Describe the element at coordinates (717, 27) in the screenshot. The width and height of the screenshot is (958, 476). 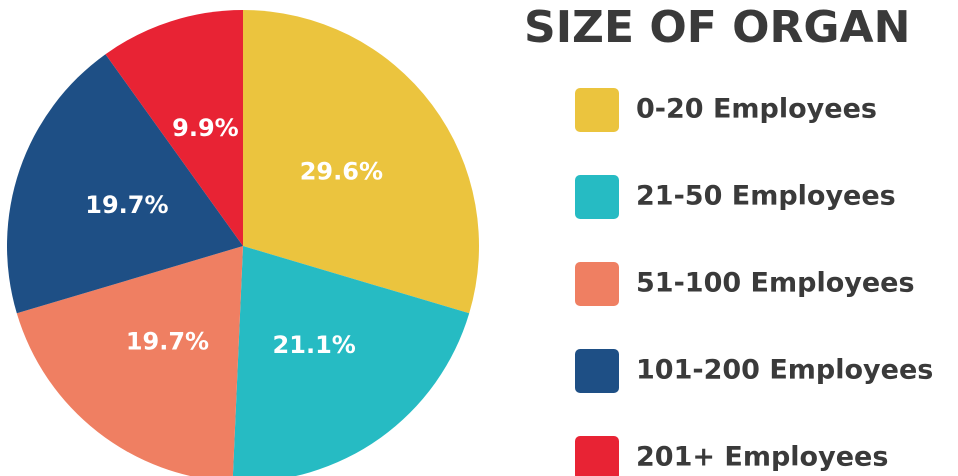
I see `chart-title: SIZE OF ORGAN` at that location.